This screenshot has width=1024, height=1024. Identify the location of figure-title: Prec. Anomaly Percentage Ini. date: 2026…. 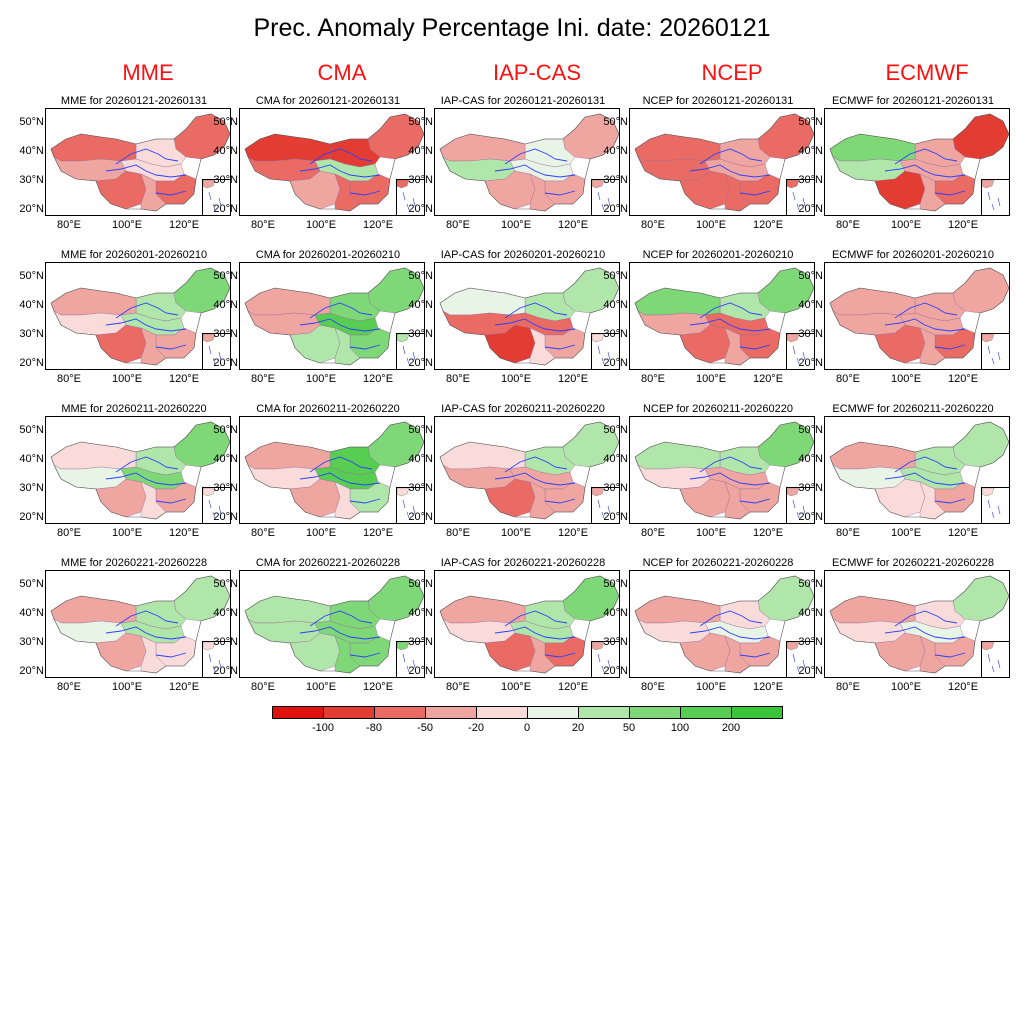
(512, 28).